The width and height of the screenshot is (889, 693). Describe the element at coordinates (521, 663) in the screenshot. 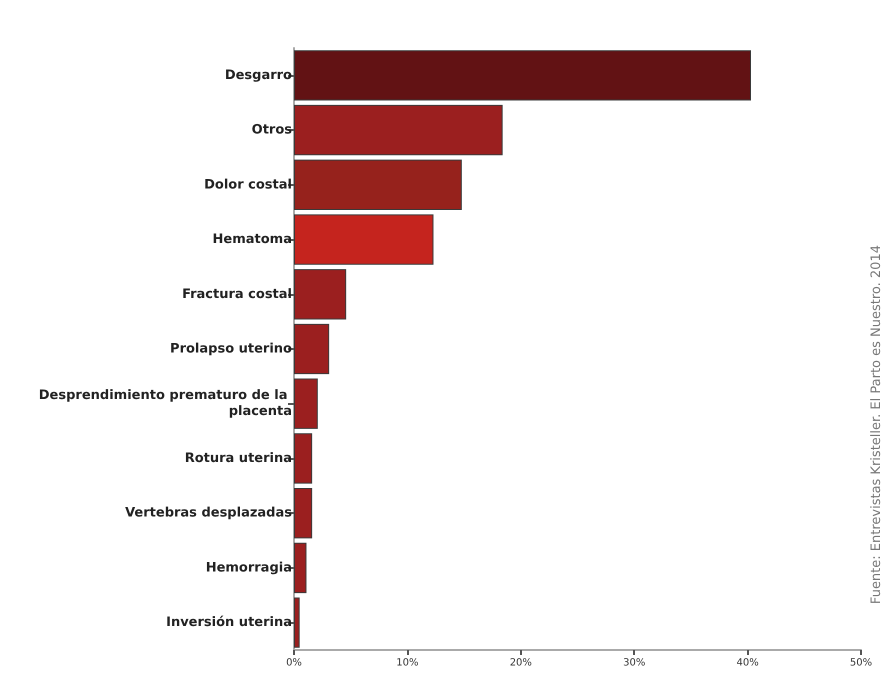

I see `x-tick-label: 20%` at that location.